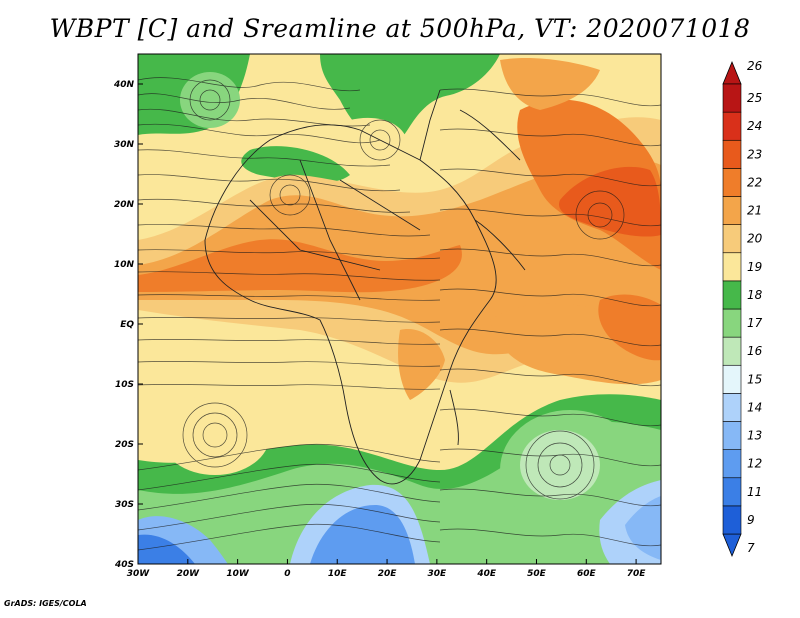 The image size is (800, 618). Describe the element at coordinates (295, 164) in the screenshot. I see `field-north-green-med` at that location.